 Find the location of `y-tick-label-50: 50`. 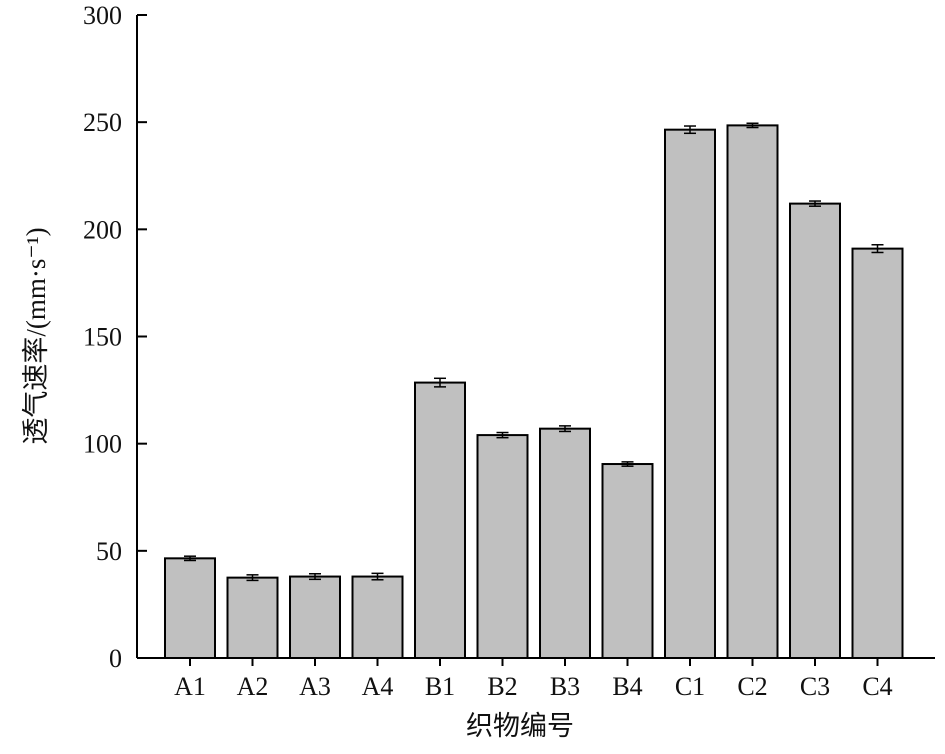

y-tick-label-50: 50 is located at coordinates (109, 551).